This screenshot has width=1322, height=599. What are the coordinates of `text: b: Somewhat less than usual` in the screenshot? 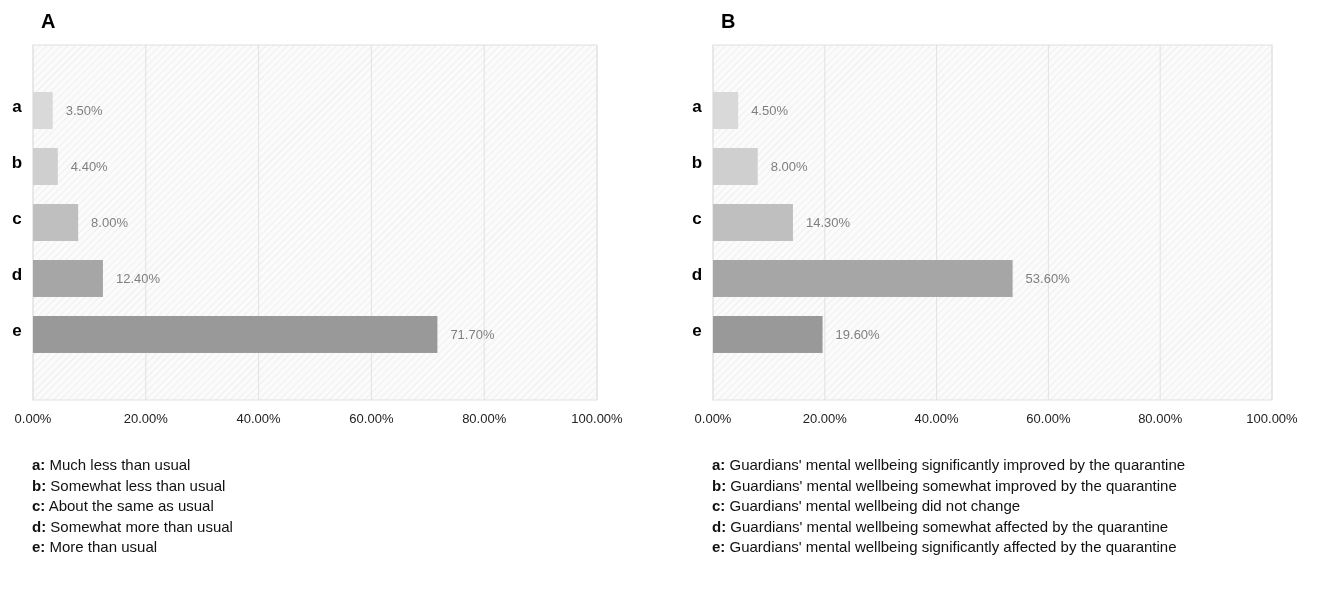 It's located at (129, 485).